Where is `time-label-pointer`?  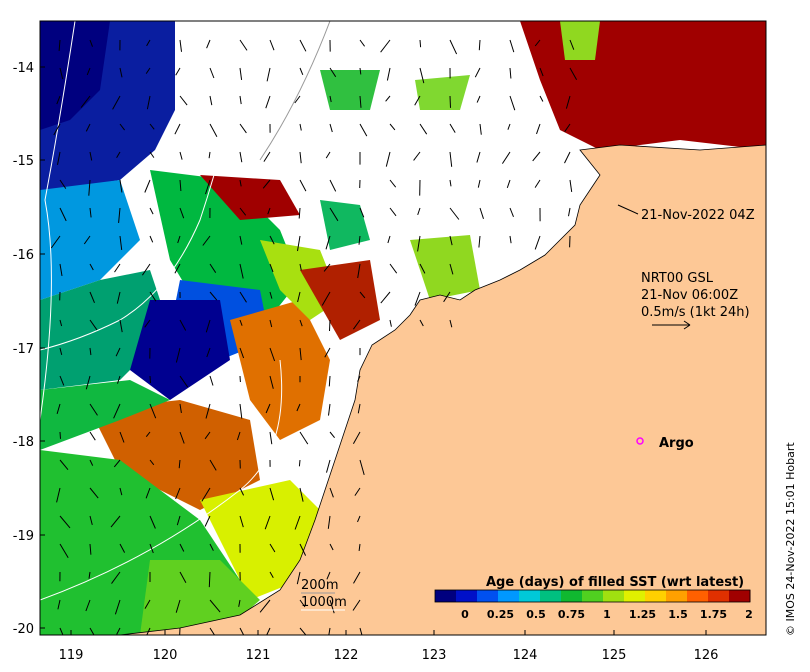
time-label-pointer is located at coordinates (628, 209).